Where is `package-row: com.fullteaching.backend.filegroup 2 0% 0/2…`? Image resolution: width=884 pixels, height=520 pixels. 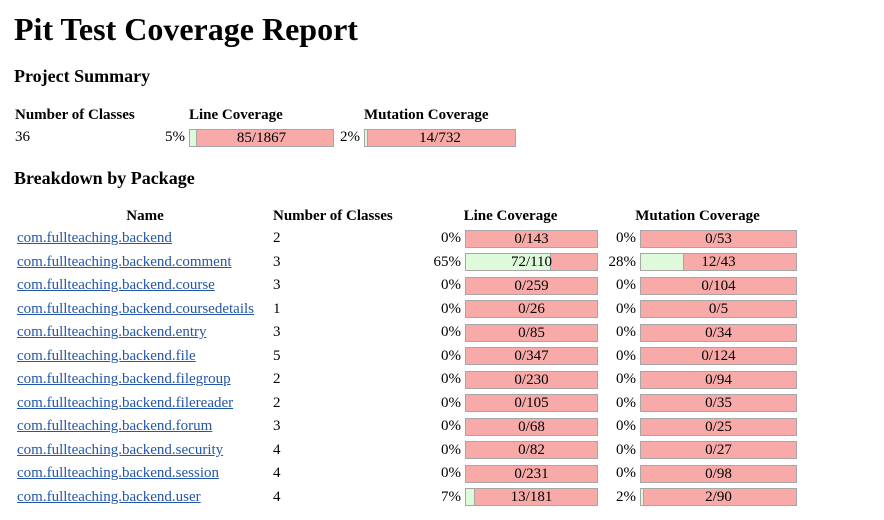 package-row: com.fullteaching.backend.filegroup 2 0% 0/2… is located at coordinates (406, 380).